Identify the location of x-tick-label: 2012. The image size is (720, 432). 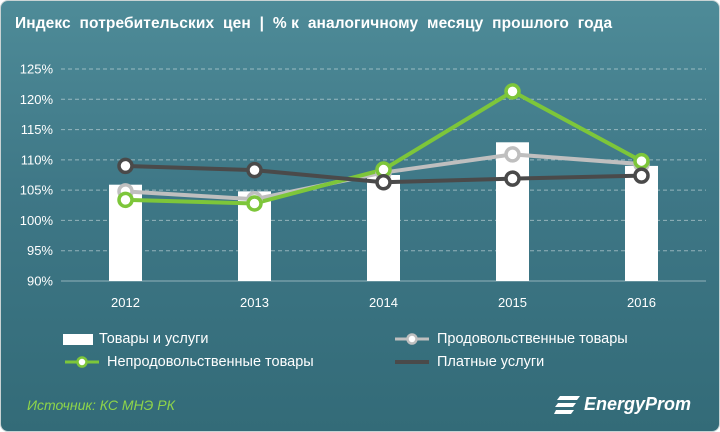
(125, 302).